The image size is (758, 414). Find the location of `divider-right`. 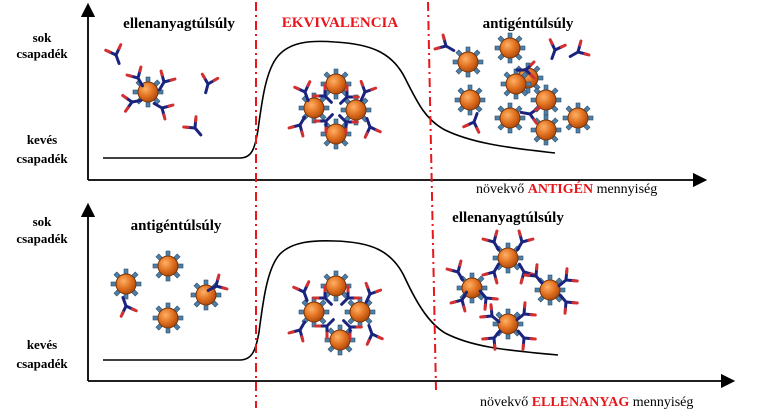

divider-right is located at coordinates (432, 196).